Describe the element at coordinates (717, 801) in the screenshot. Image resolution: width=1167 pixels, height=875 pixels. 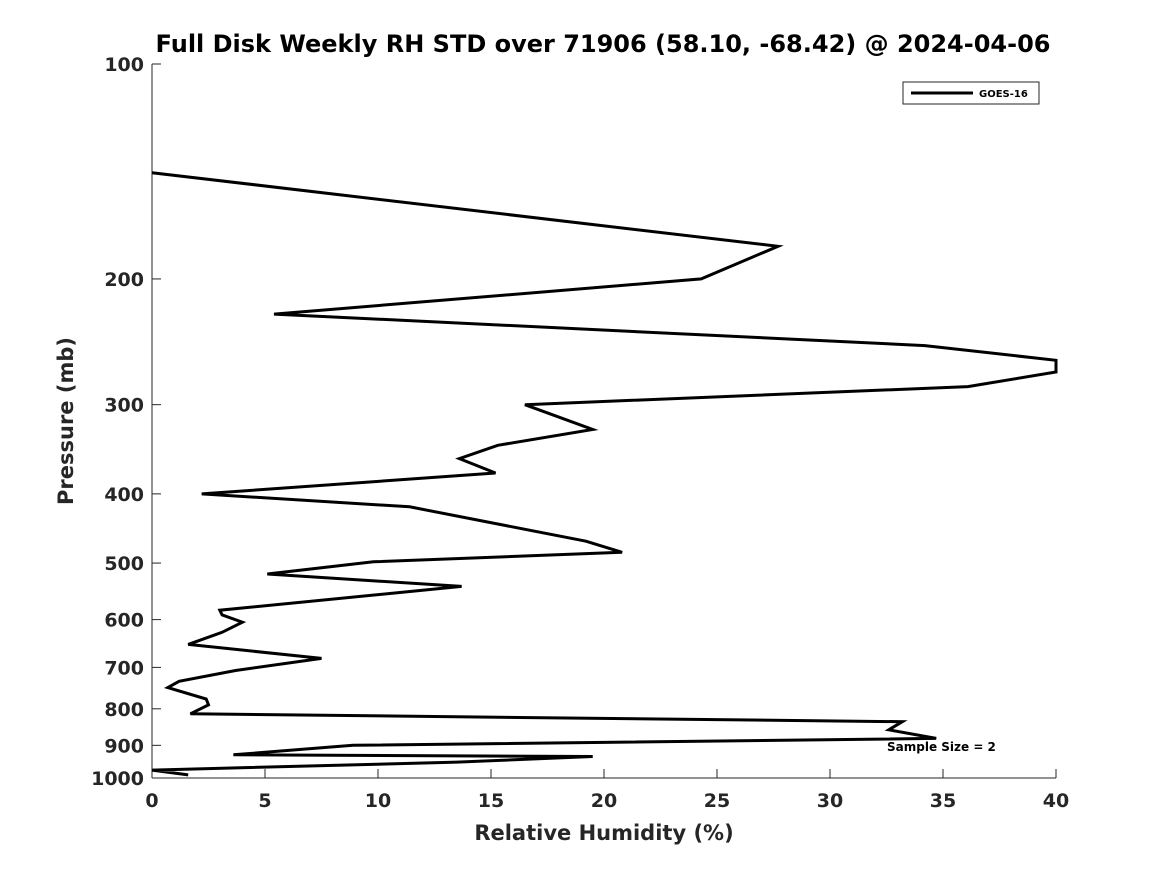
I see `x-tick-label: 25` at that location.